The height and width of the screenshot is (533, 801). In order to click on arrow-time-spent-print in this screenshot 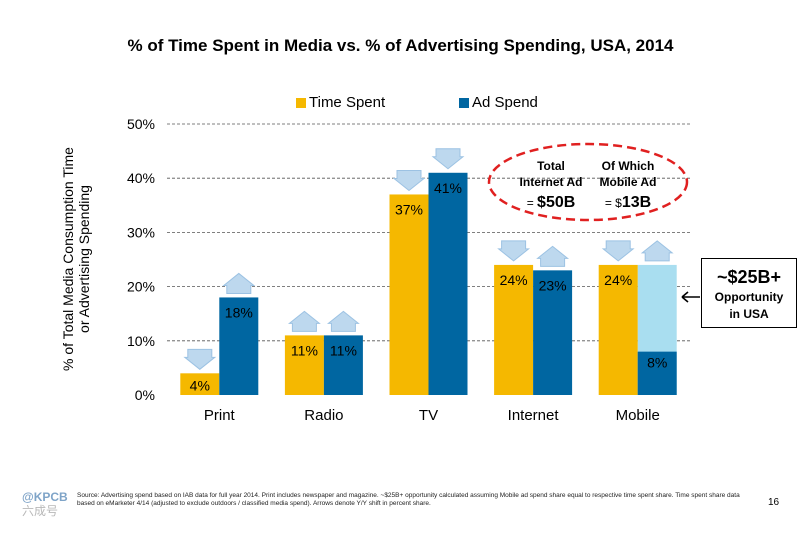, I will do `click(200, 359)`.